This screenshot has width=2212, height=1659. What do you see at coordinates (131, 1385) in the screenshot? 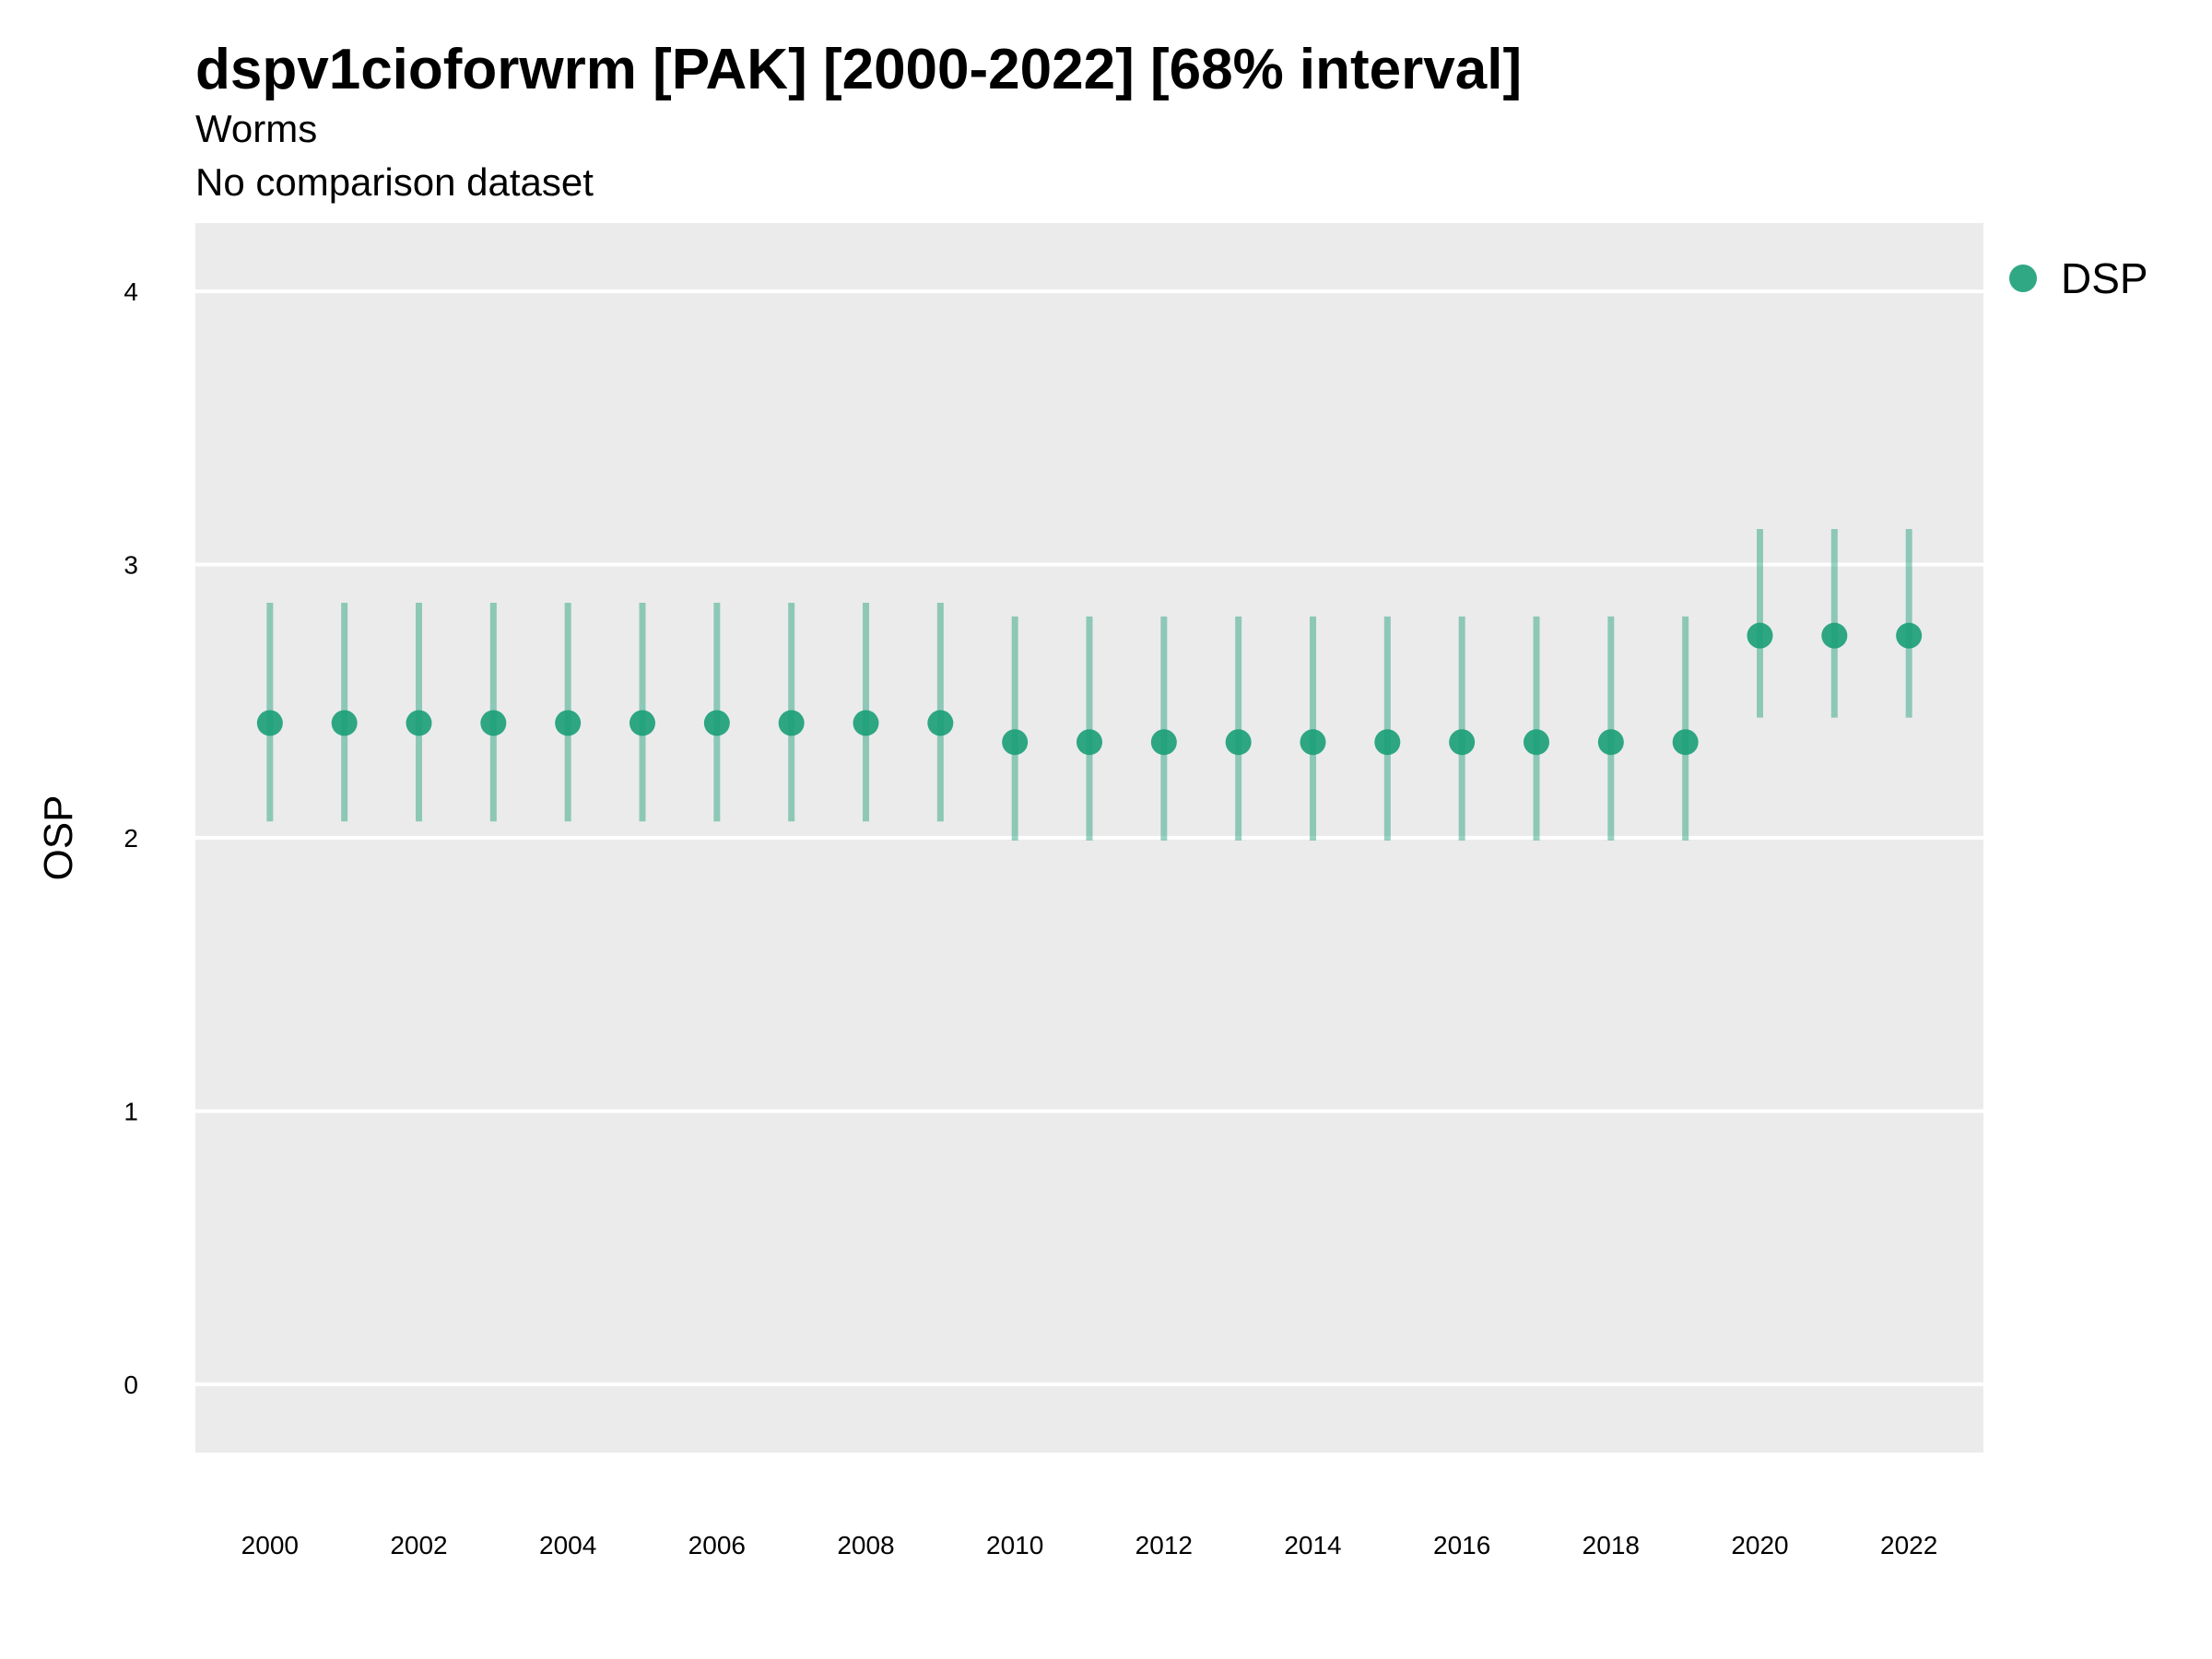
I see `y-tick-label: 0` at bounding box center [131, 1385].